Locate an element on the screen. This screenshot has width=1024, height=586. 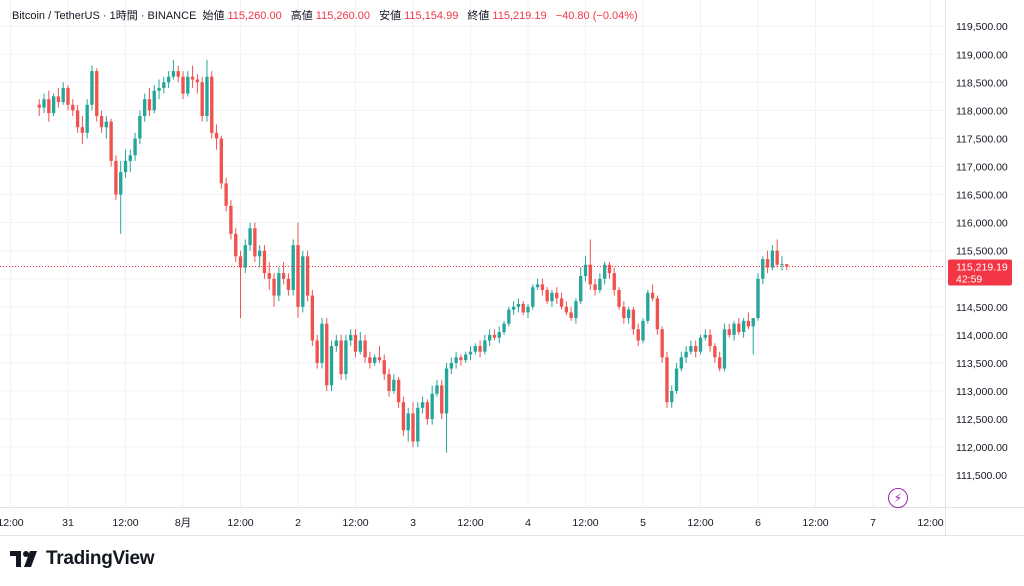
current-price-label is located at coordinates (980, 272).